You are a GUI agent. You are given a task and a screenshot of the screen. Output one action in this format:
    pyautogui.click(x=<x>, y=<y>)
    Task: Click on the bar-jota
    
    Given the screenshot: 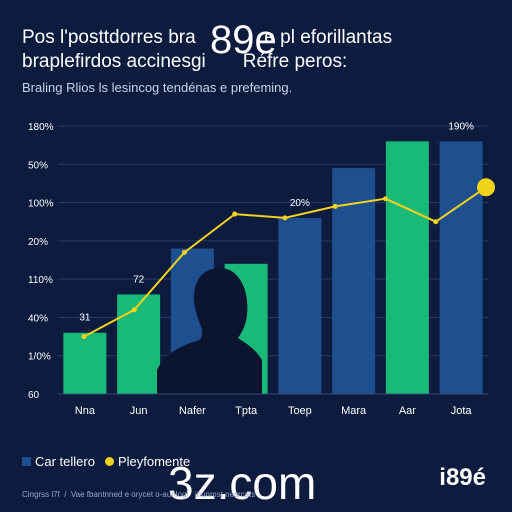 What is the action you would take?
    pyautogui.click(x=461, y=267)
    